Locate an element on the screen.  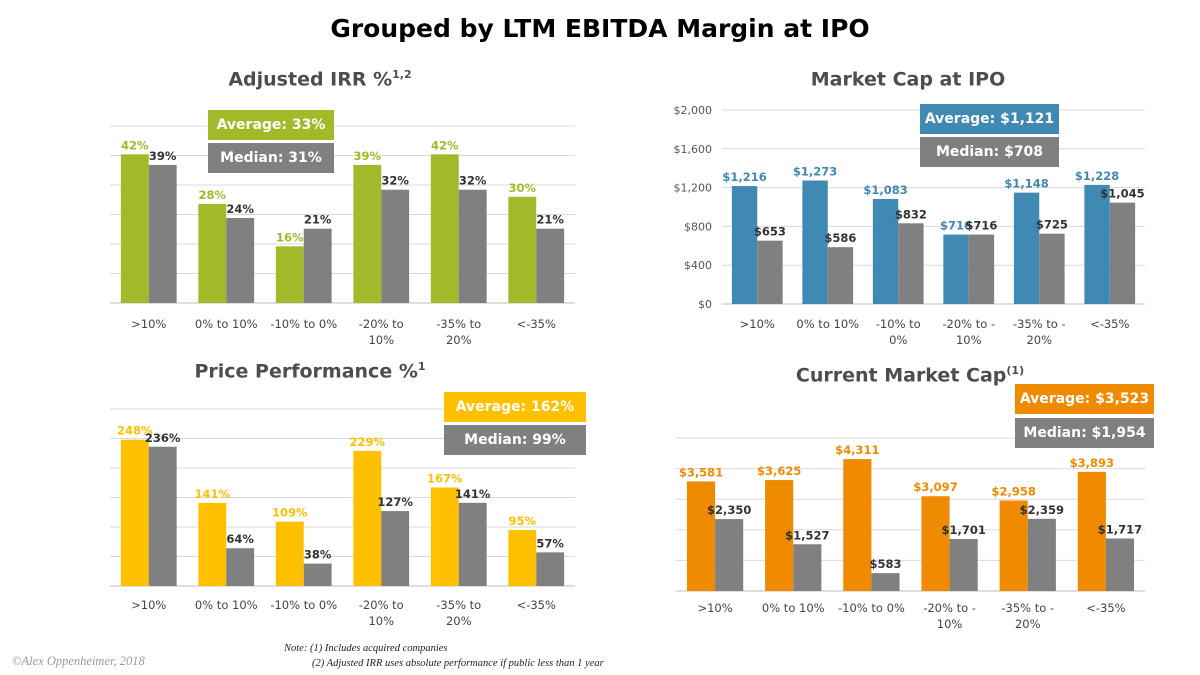
data-label: 167% is located at coordinates (445, 478).